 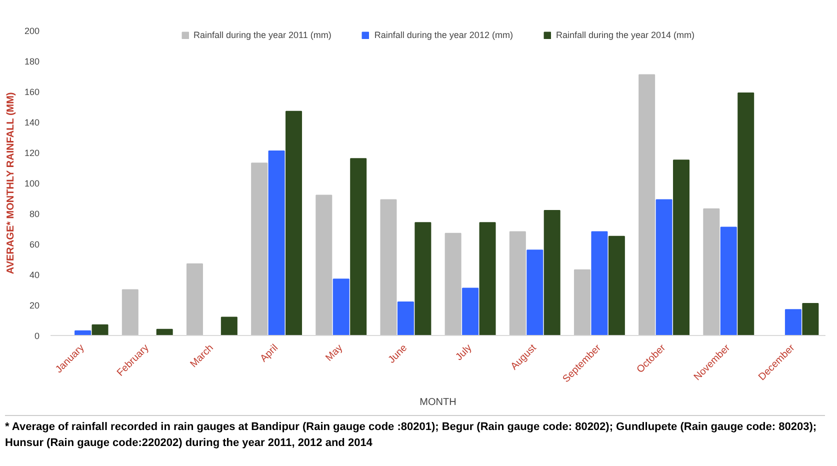 I want to click on y-tick-label: 100, so click(x=32, y=183).